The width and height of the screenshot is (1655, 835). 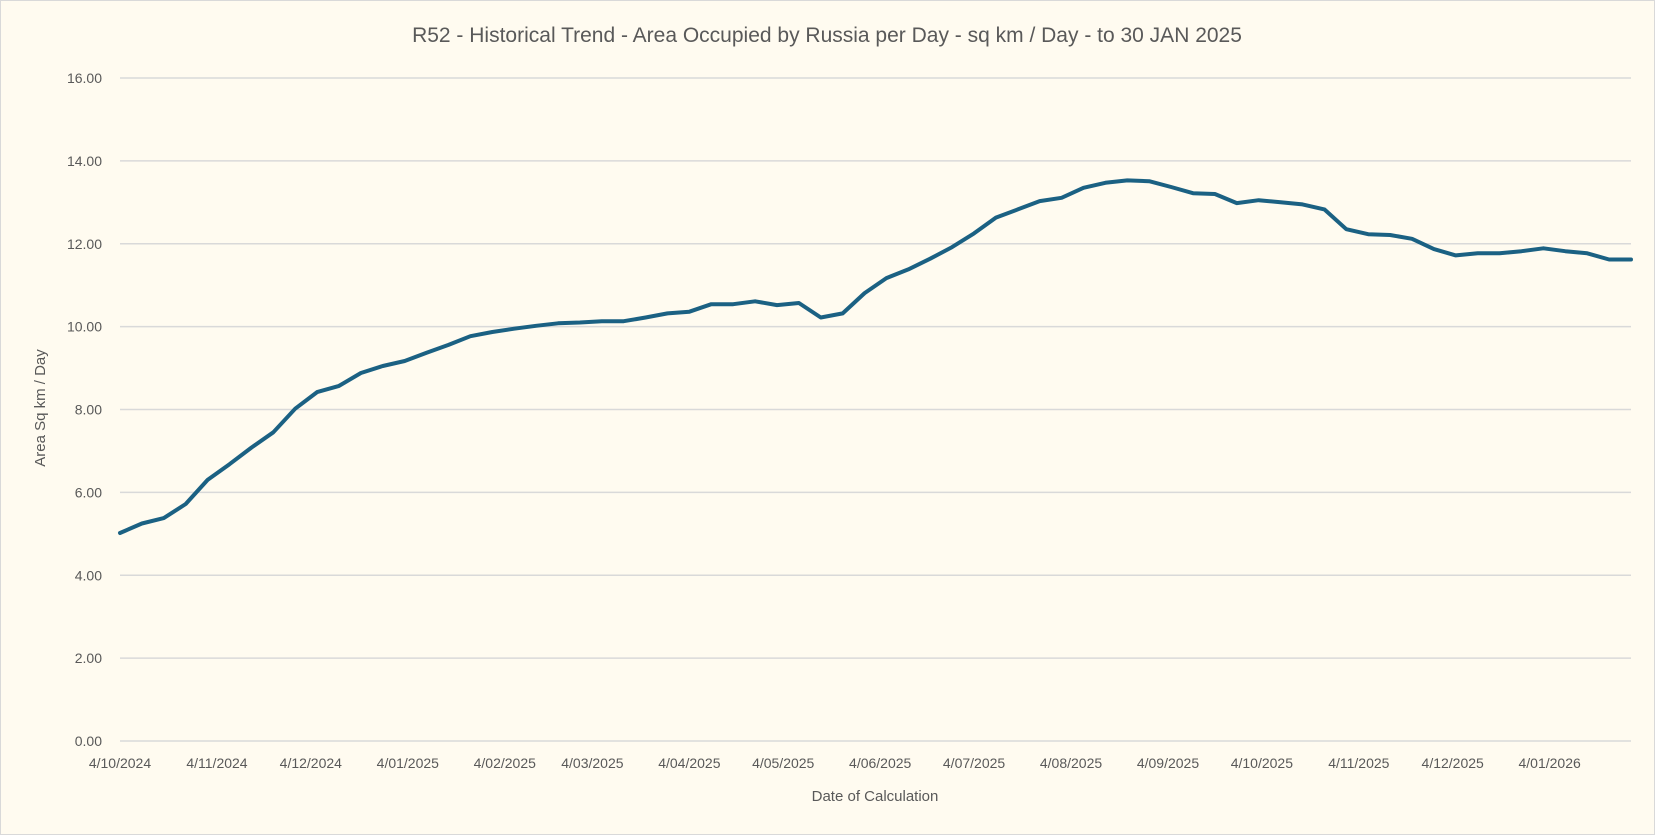 What do you see at coordinates (974, 763) in the screenshot?
I see `x-tick-label: 4/07/2025` at bounding box center [974, 763].